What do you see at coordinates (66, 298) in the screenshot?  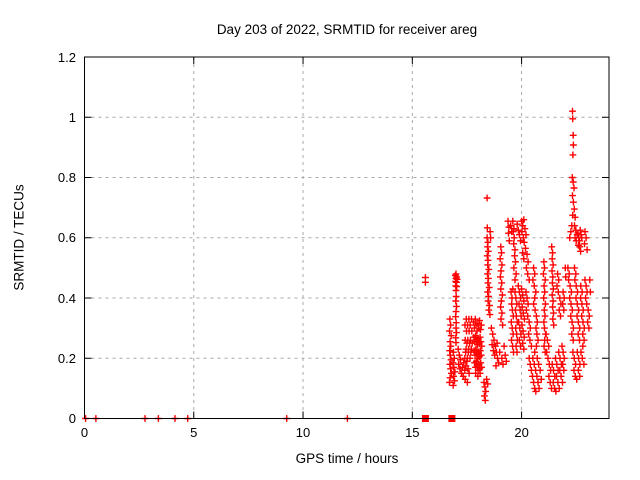 I see `y-tick-label: 0.4` at bounding box center [66, 298].